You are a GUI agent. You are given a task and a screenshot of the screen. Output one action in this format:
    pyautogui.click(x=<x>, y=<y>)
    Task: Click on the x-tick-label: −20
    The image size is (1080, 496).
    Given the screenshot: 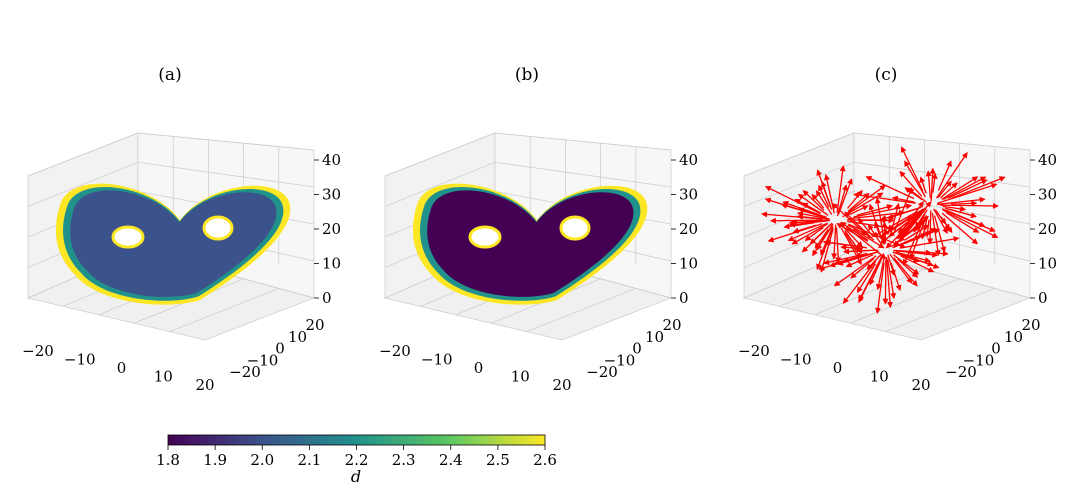 What is the action you would take?
    pyautogui.click(x=754, y=351)
    